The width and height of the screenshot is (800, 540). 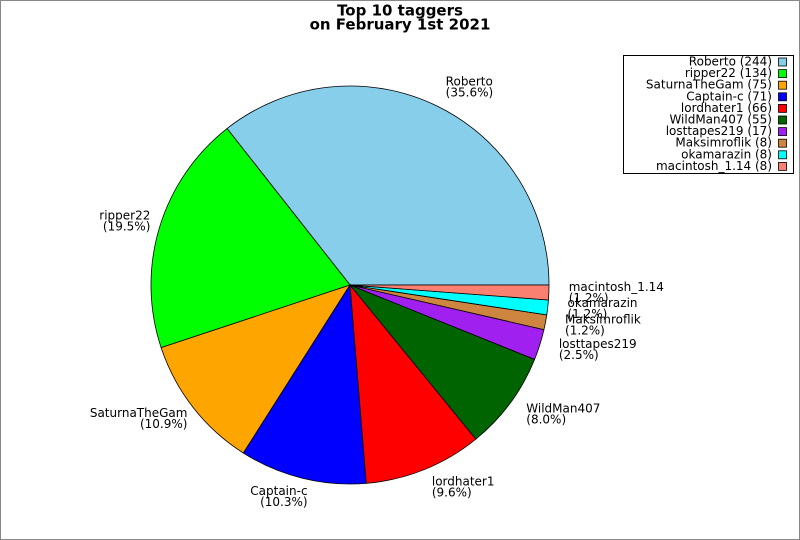 What do you see at coordinates (163, 424) in the screenshot?
I see `slice-value-label: (10.9%)` at bounding box center [163, 424].